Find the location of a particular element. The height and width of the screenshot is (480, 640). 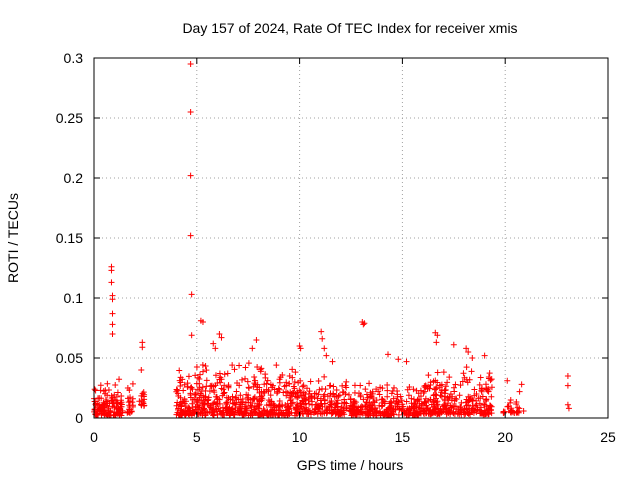

x-tick-labels: 0 5 10 15 20 25 is located at coordinates (353, 437).